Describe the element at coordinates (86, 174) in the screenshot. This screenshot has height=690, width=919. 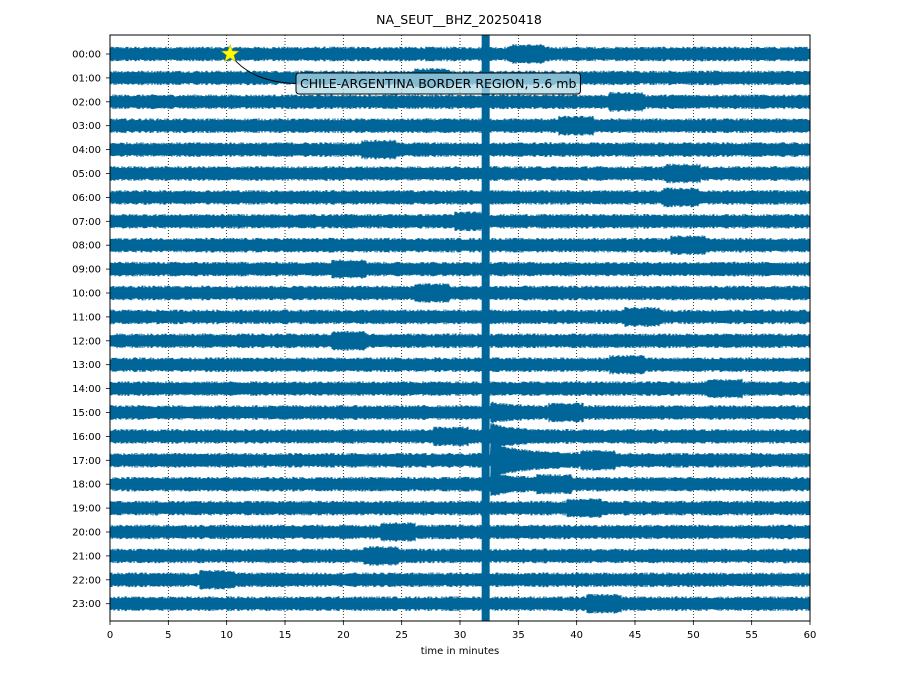
I see `y-tick-label: 05:00` at that location.